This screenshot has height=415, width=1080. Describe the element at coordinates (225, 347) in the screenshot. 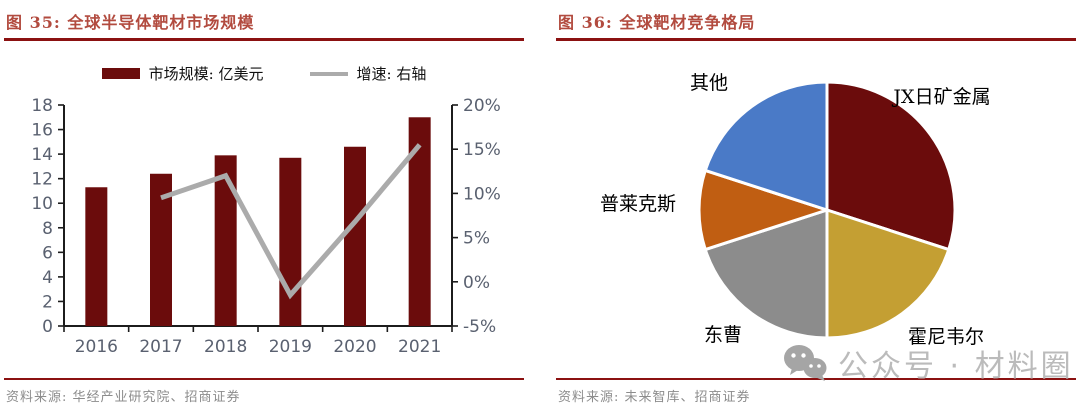

I see `x-axis-category-label: 2018` at that location.